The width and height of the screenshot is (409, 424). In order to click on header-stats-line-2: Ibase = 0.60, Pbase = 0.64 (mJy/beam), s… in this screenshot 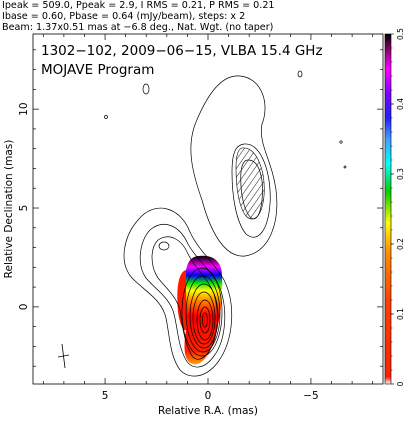, I will do `click(124, 16)`.